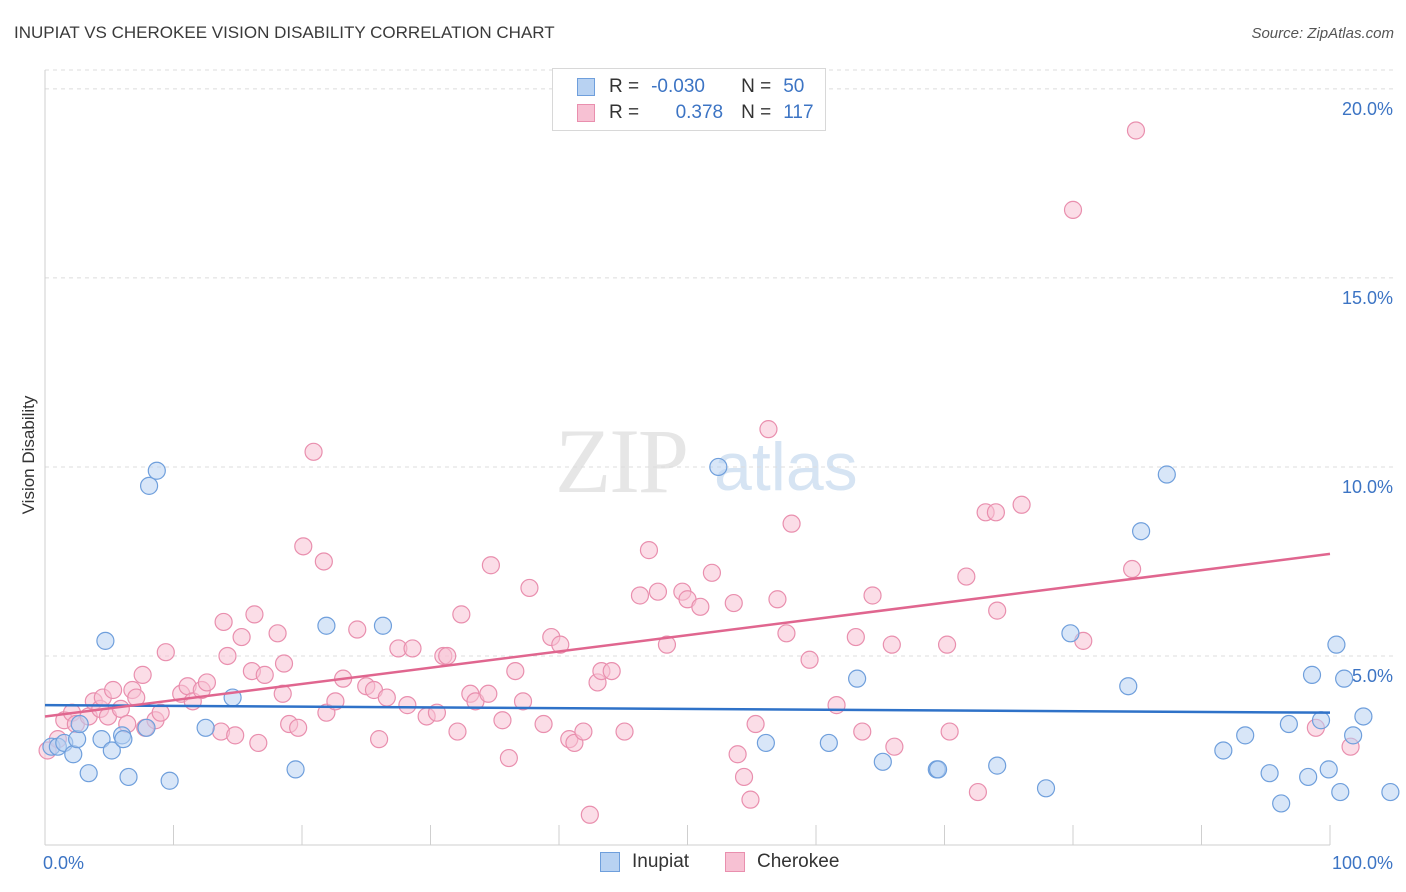  I want to click on series-legend: Inupiat Cherokee, so click(703, 865).